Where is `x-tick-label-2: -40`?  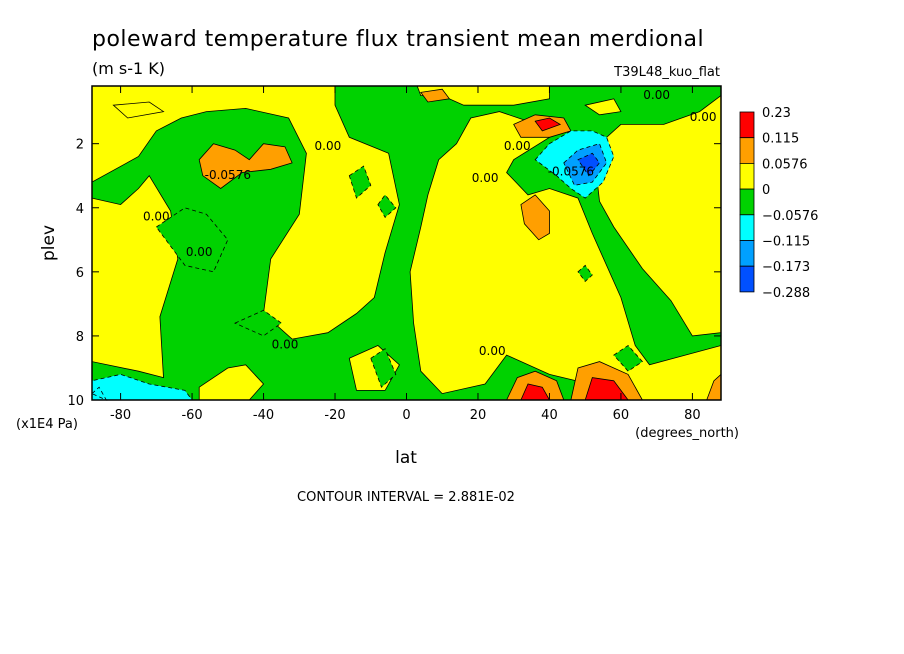 x-tick-label-2: -40 is located at coordinates (263, 415).